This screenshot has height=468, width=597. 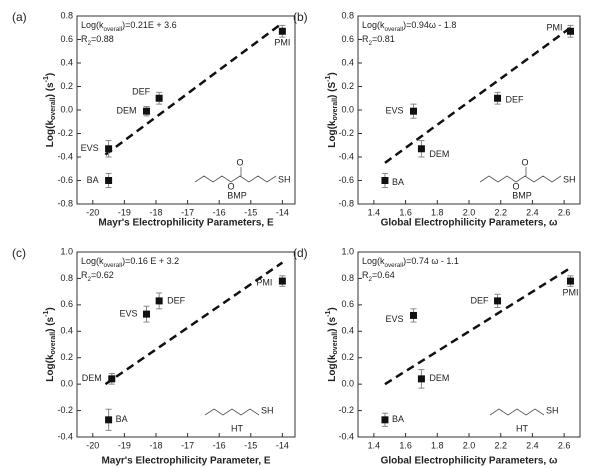 What do you see at coordinates (92, 445) in the screenshot?
I see `x-tick-label: -20` at bounding box center [92, 445].